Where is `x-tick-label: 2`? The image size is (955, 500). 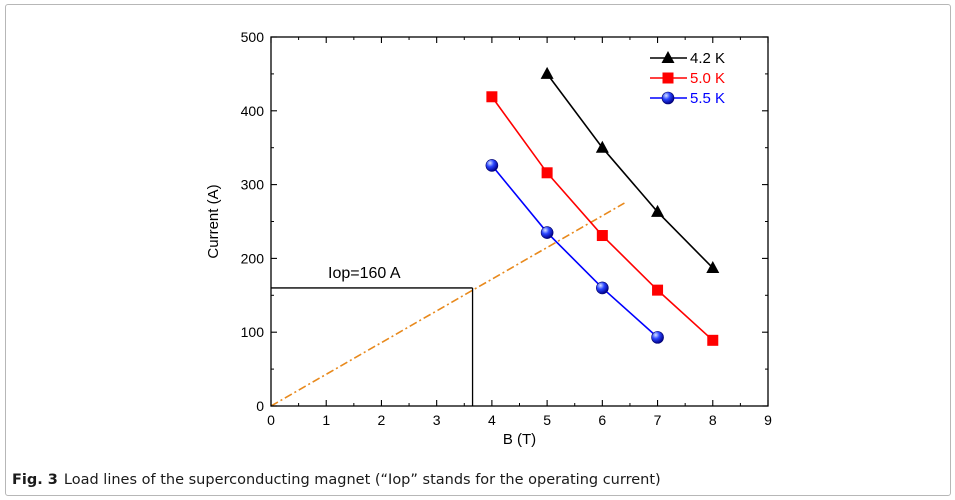
x-tick-label: 2 is located at coordinates (382, 420).